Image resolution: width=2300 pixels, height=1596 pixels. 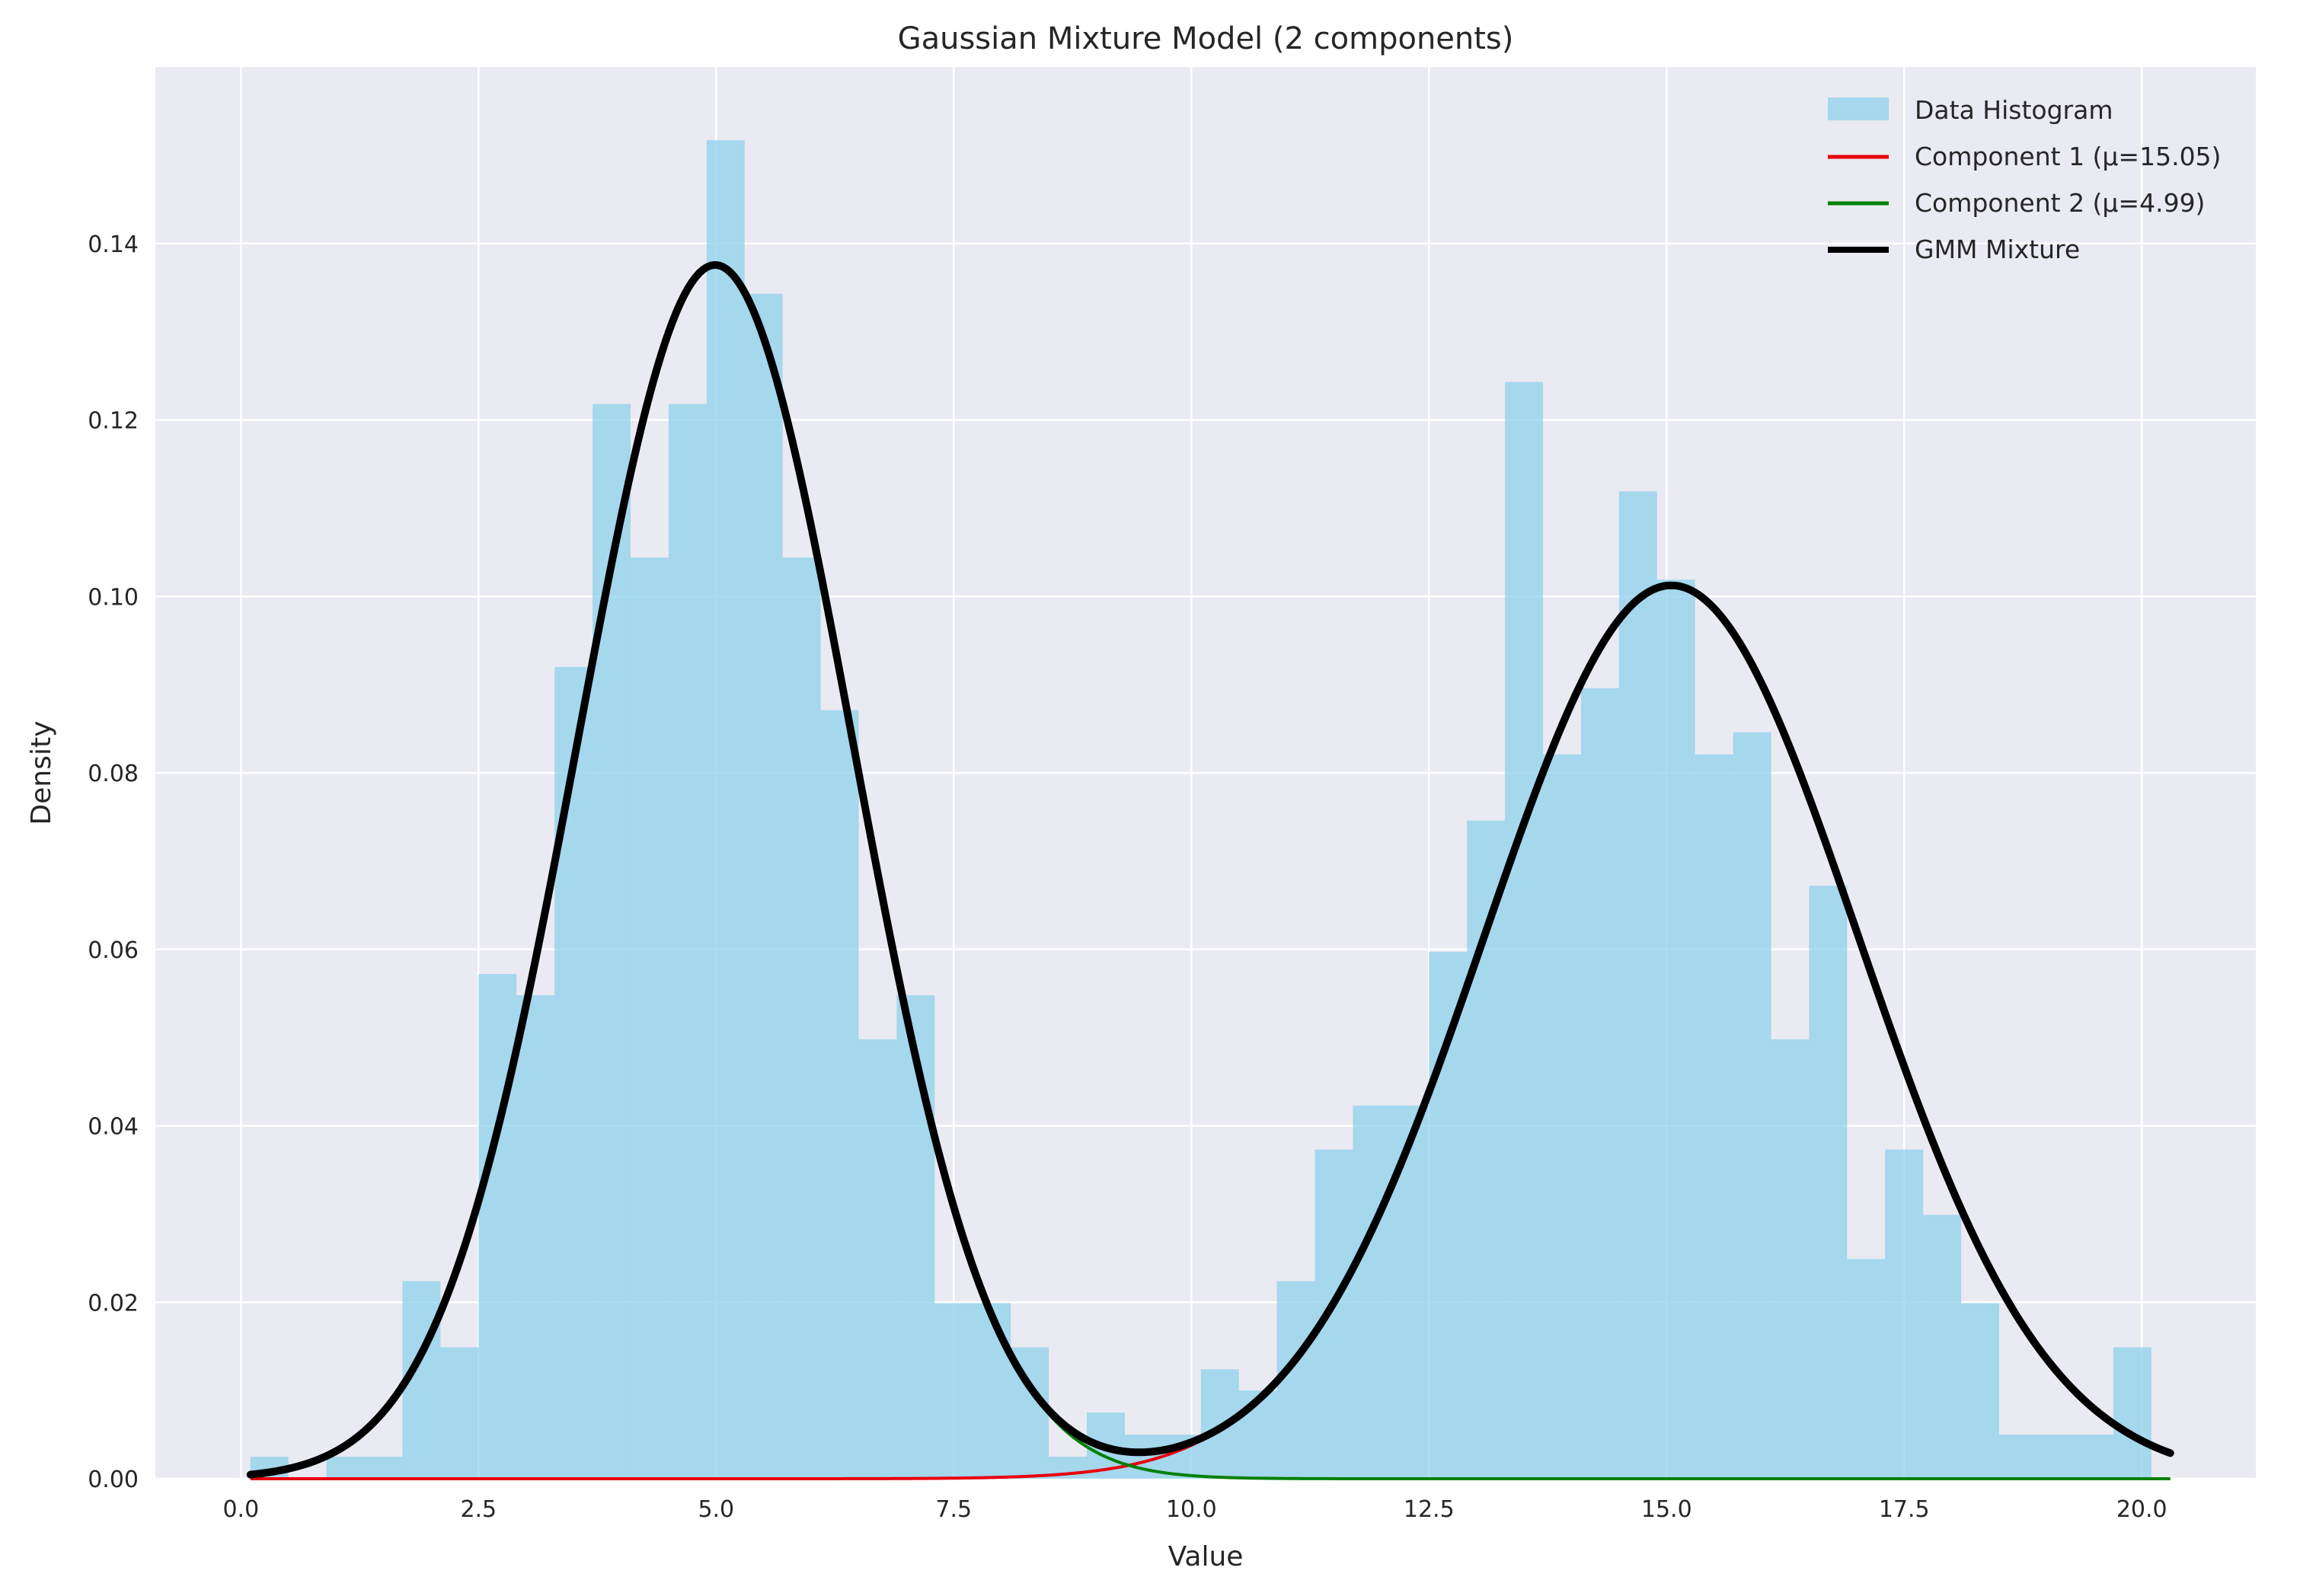 What do you see at coordinates (113, 950) in the screenshot?
I see `y-tick-label: 0.06` at bounding box center [113, 950].